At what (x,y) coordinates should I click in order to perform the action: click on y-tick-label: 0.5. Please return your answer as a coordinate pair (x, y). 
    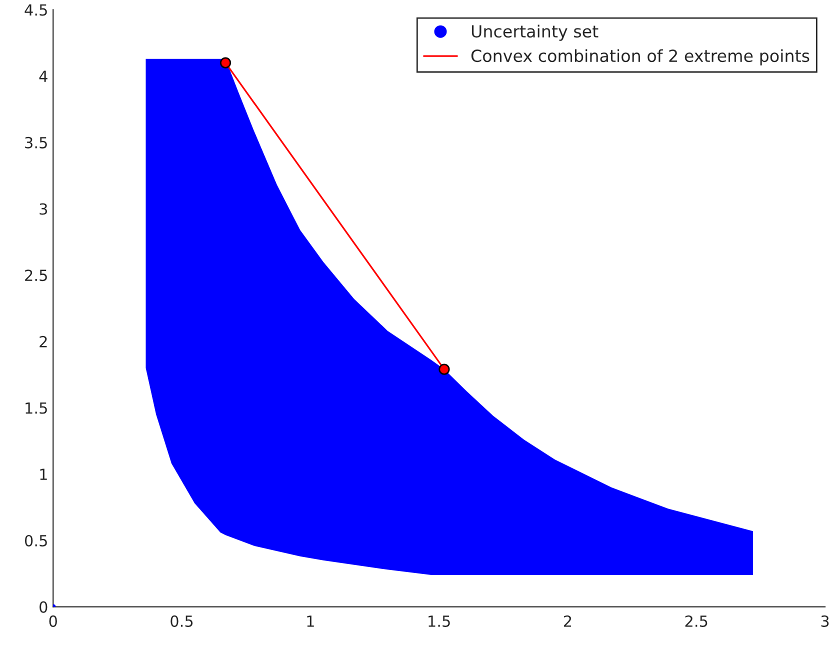
    Looking at the image, I should click on (35, 540).